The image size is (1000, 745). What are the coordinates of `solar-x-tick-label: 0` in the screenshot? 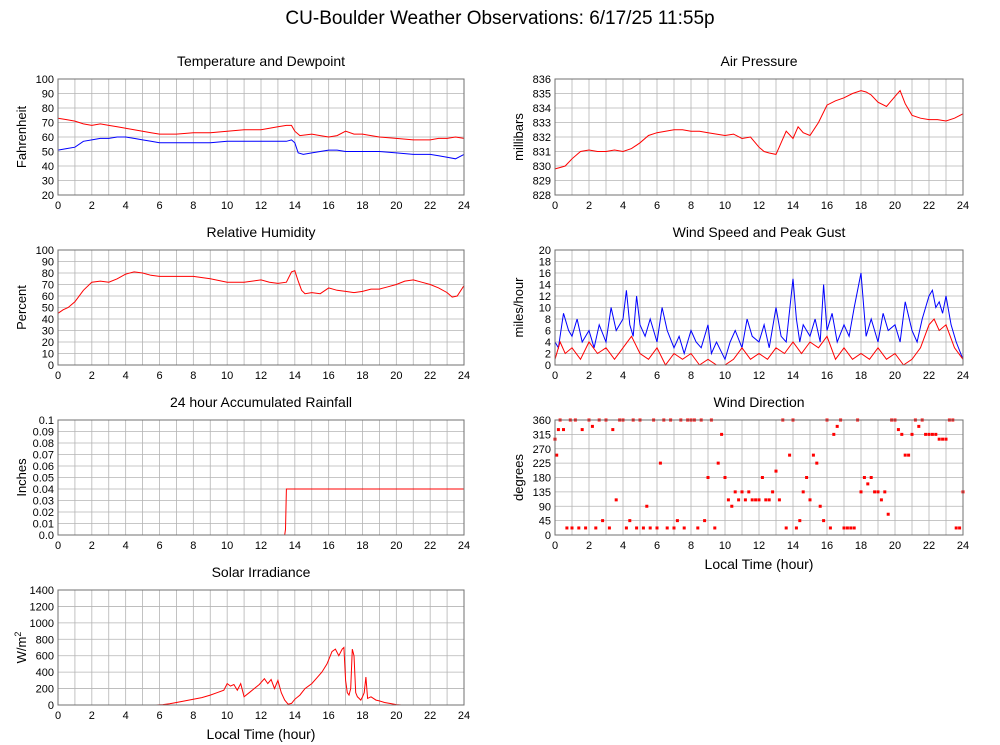 It's located at (58, 716).